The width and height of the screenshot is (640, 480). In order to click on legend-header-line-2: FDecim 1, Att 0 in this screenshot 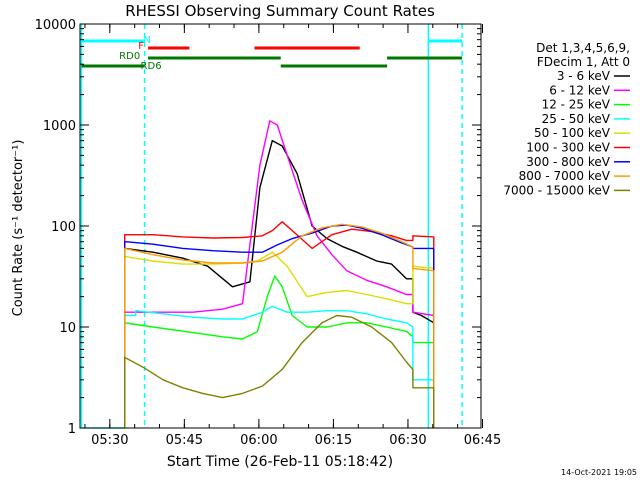, I will do `click(583, 62)`.